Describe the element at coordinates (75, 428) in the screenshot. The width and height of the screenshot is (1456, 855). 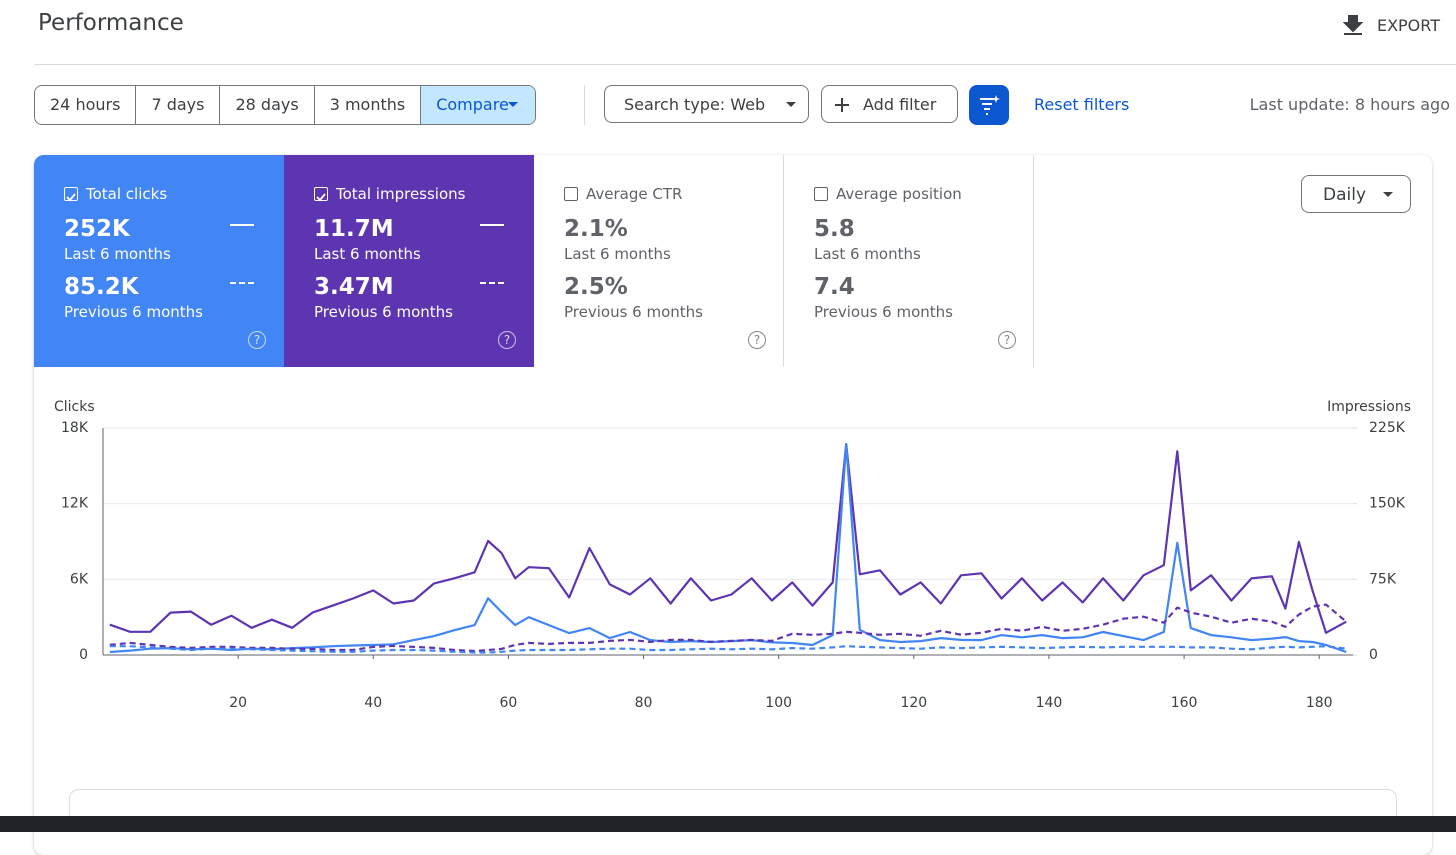
I see `y-tick-label: 18K` at that location.